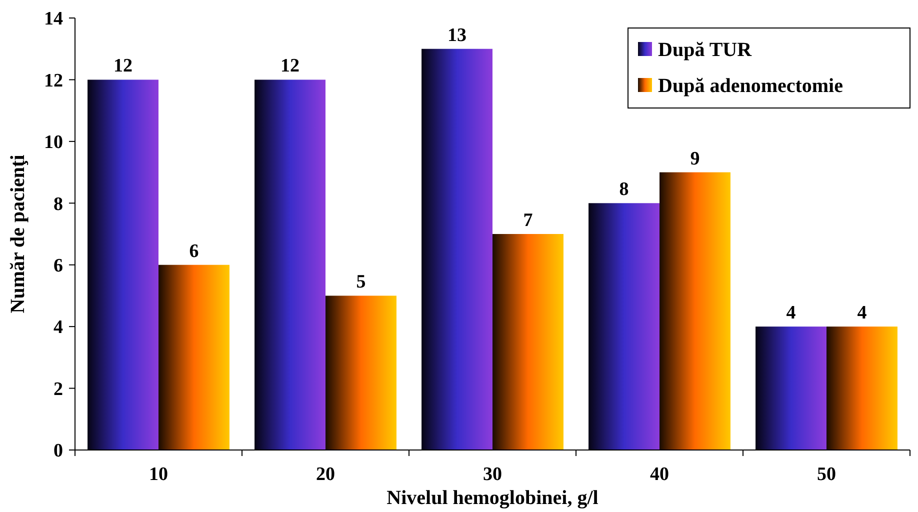 This screenshot has height=512, width=918. Describe the element at coordinates (751, 86) in the screenshot. I see `legend-label: După adenomectomie` at that location.